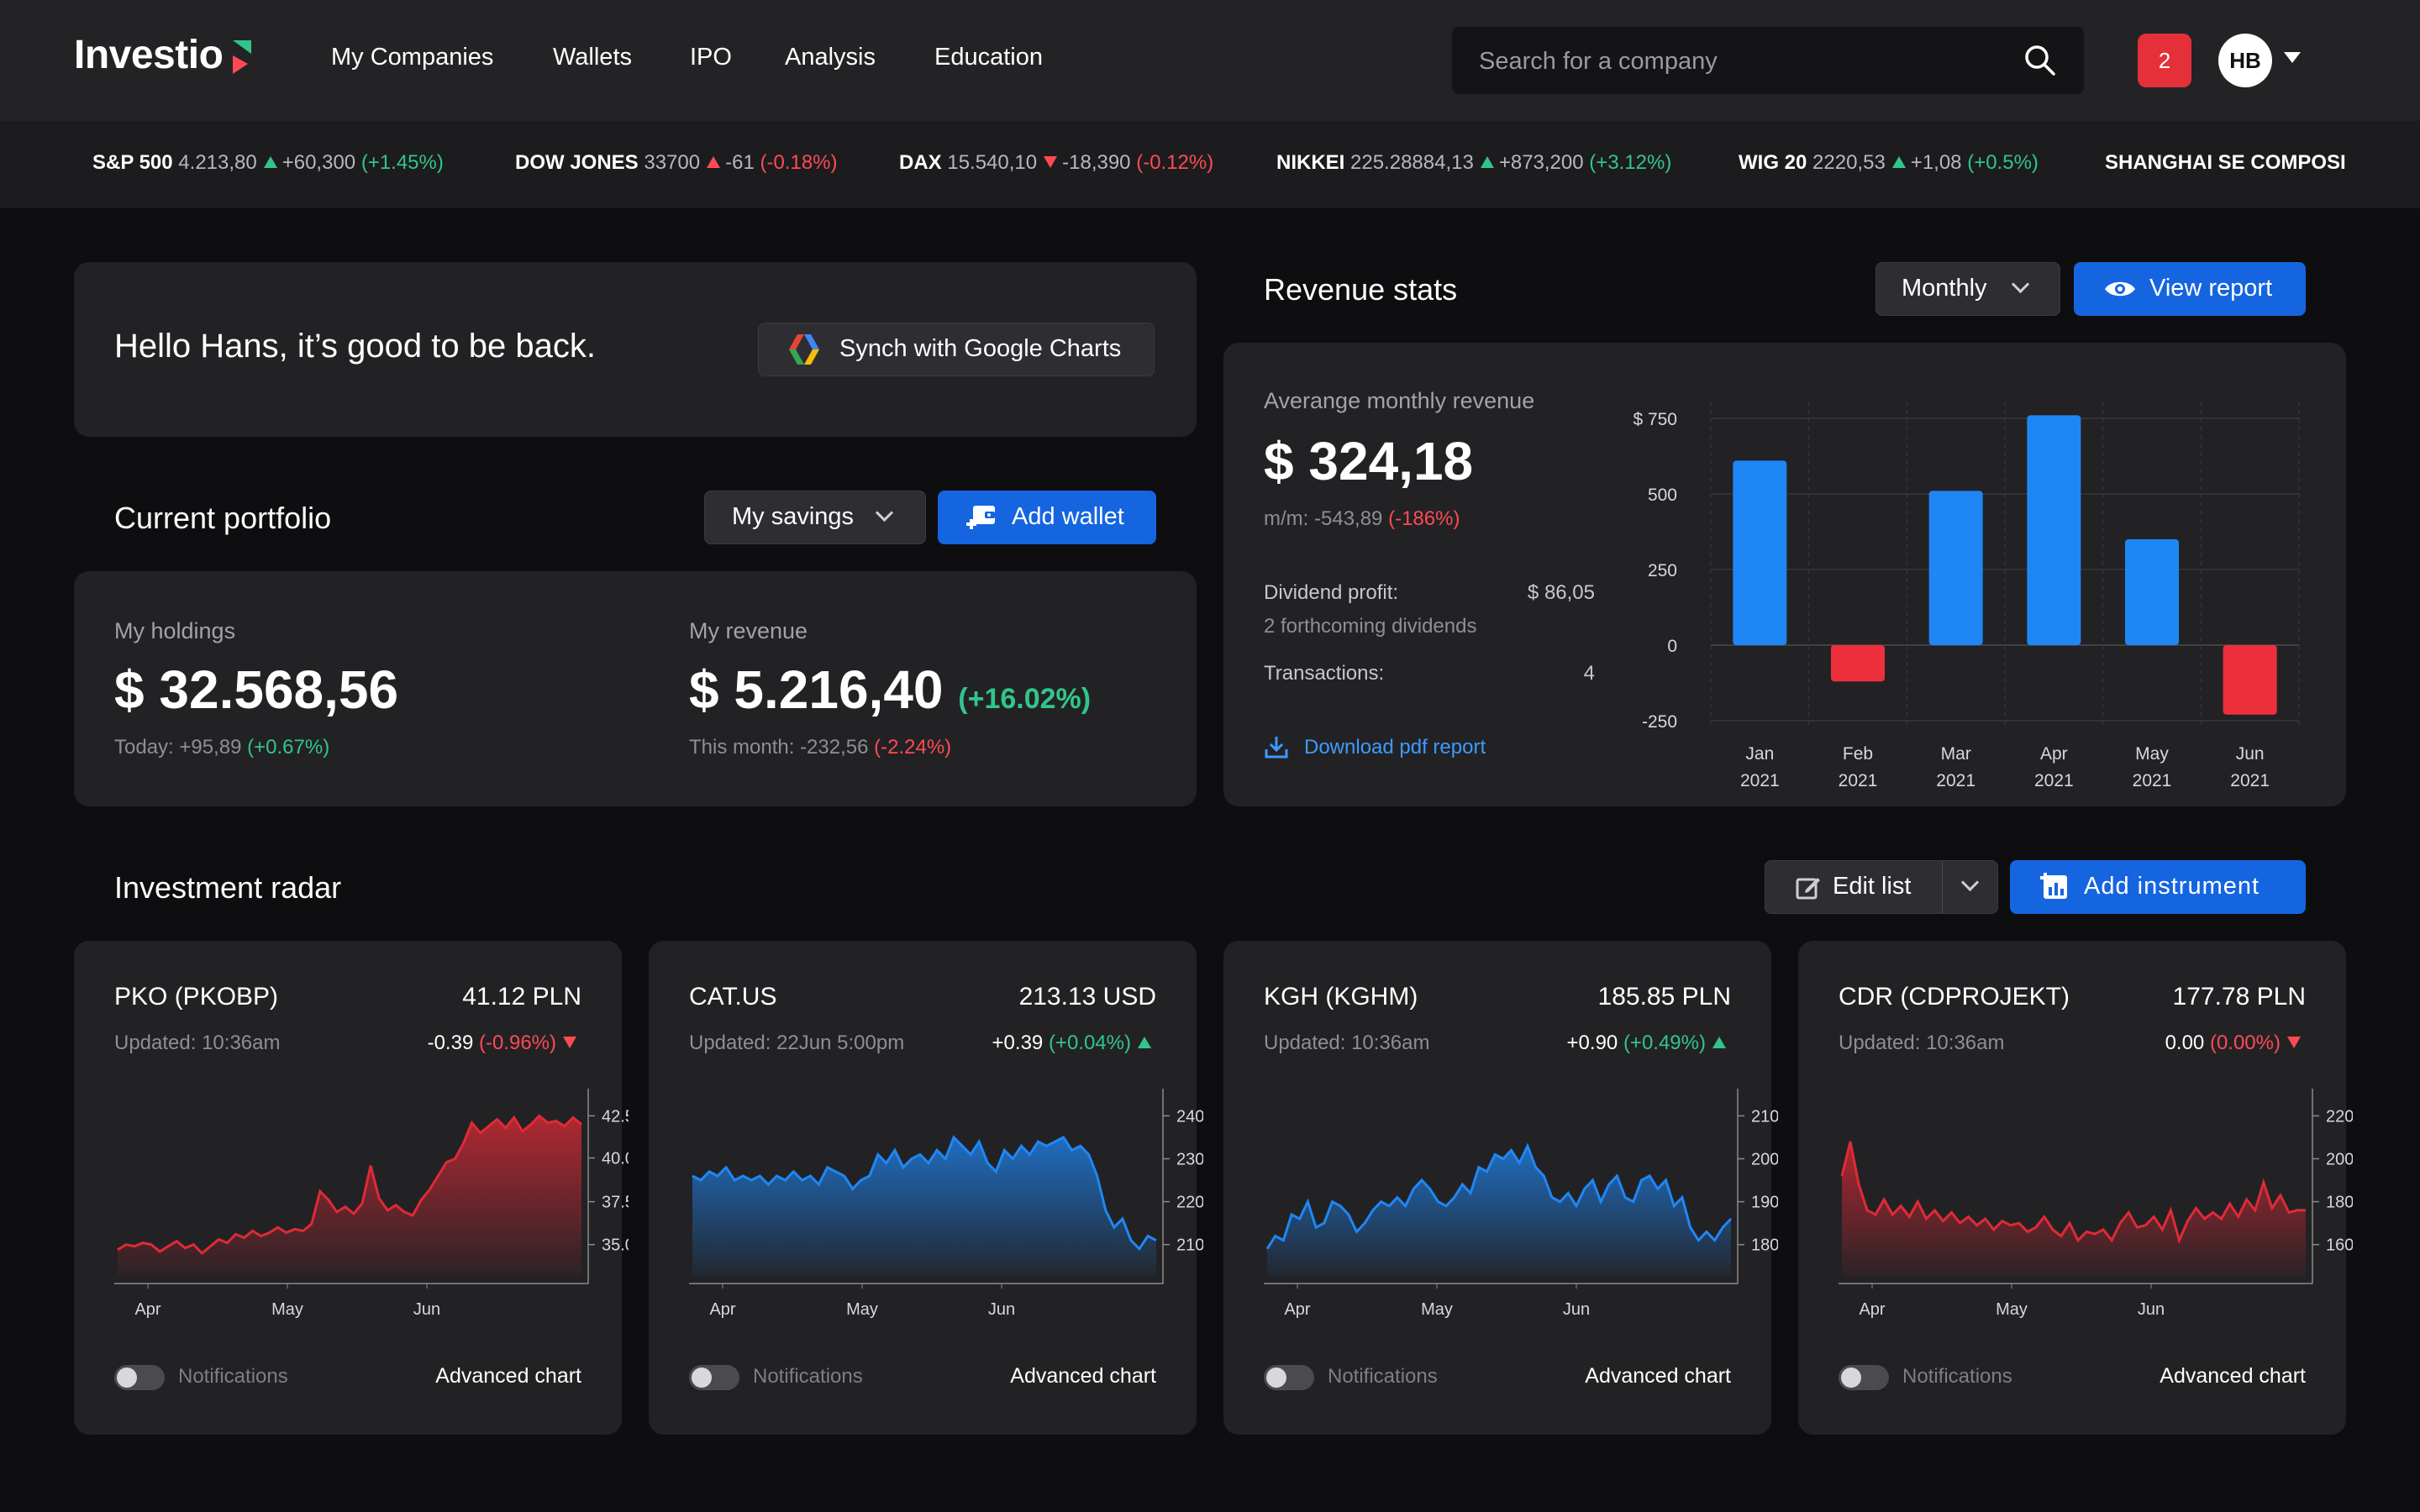  Describe the element at coordinates (1889, 162) in the screenshot. I see `ticker-item-wig20: WIG 20 2220,53 +1,08 (+0.5%)` at that location.